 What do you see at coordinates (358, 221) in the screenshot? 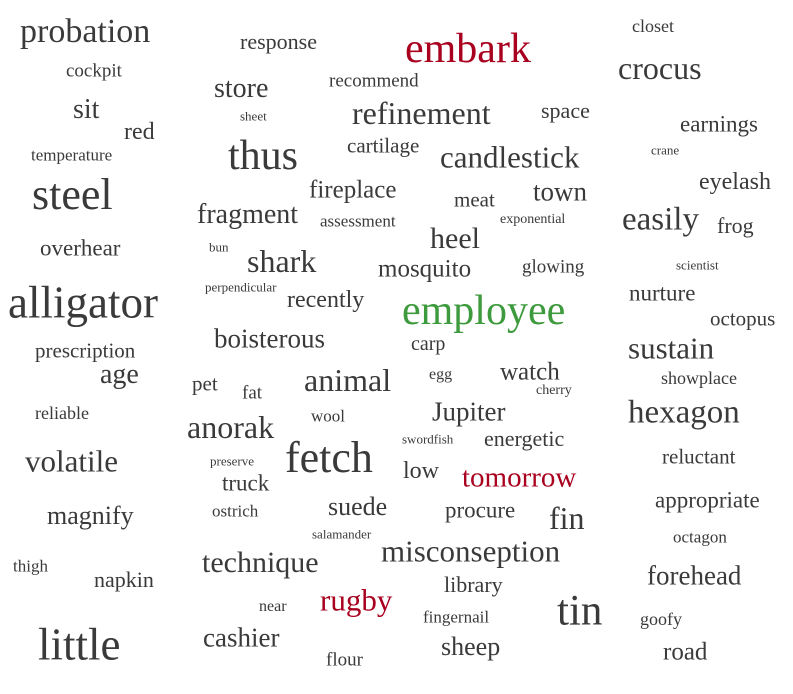
I see `word-assessment: assessment` at bounding box center [358, 221].